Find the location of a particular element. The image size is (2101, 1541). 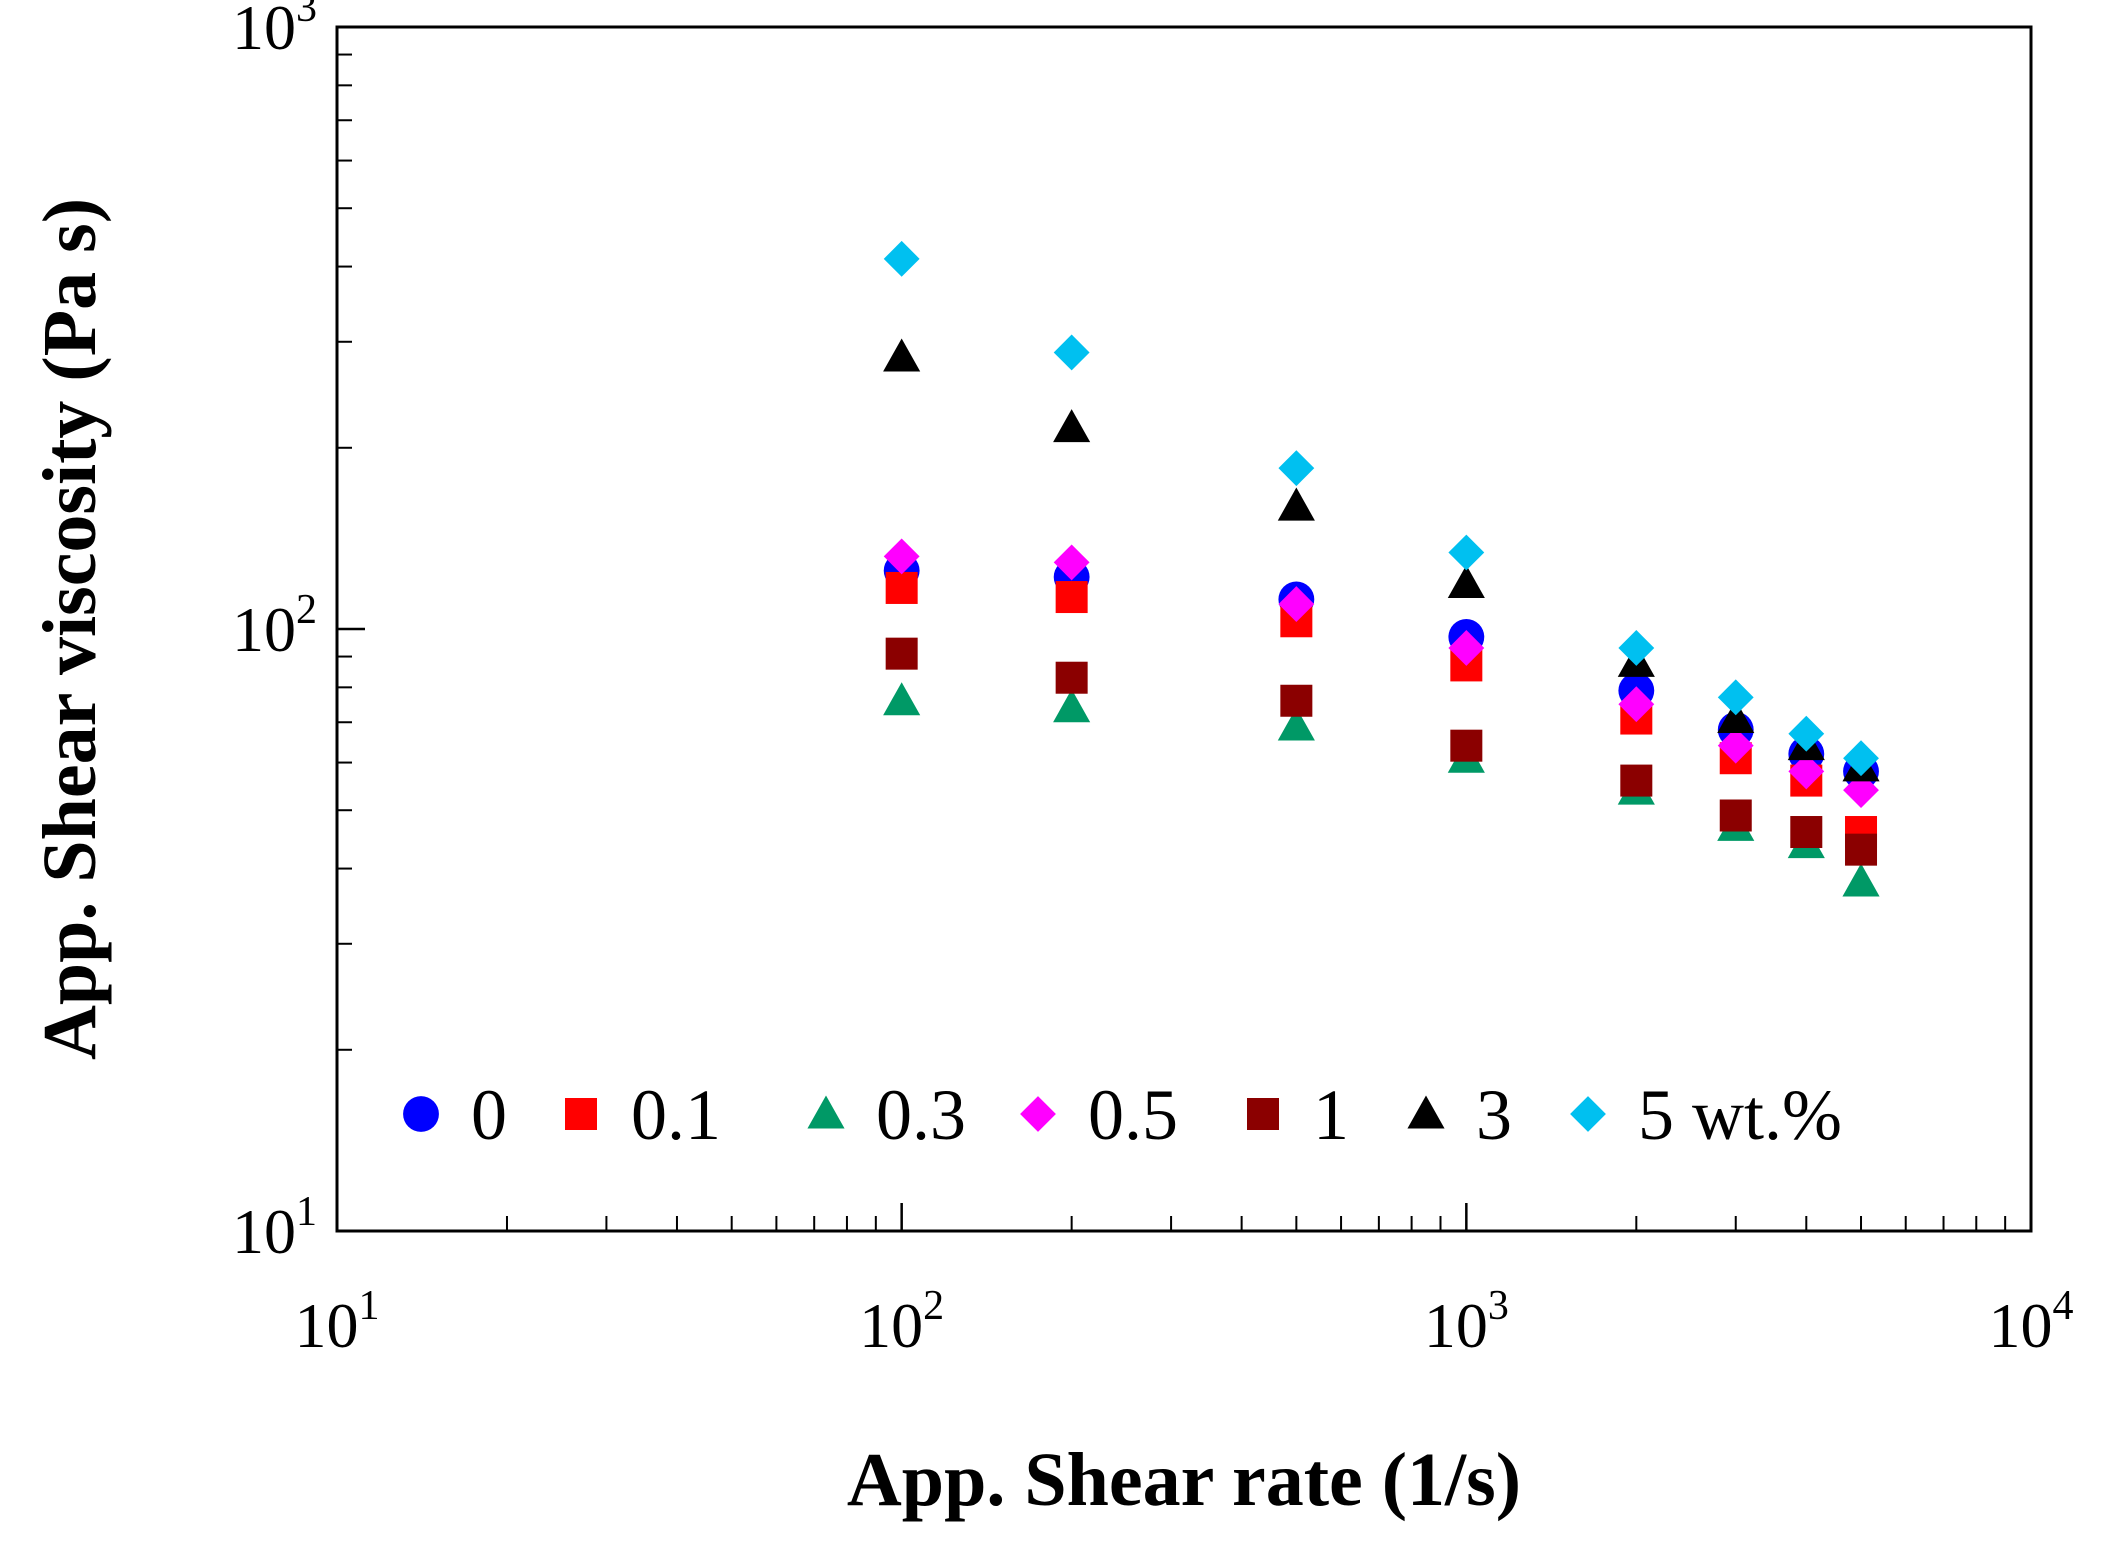

legend-label: 3 is located at coordinates (1494, 1115).